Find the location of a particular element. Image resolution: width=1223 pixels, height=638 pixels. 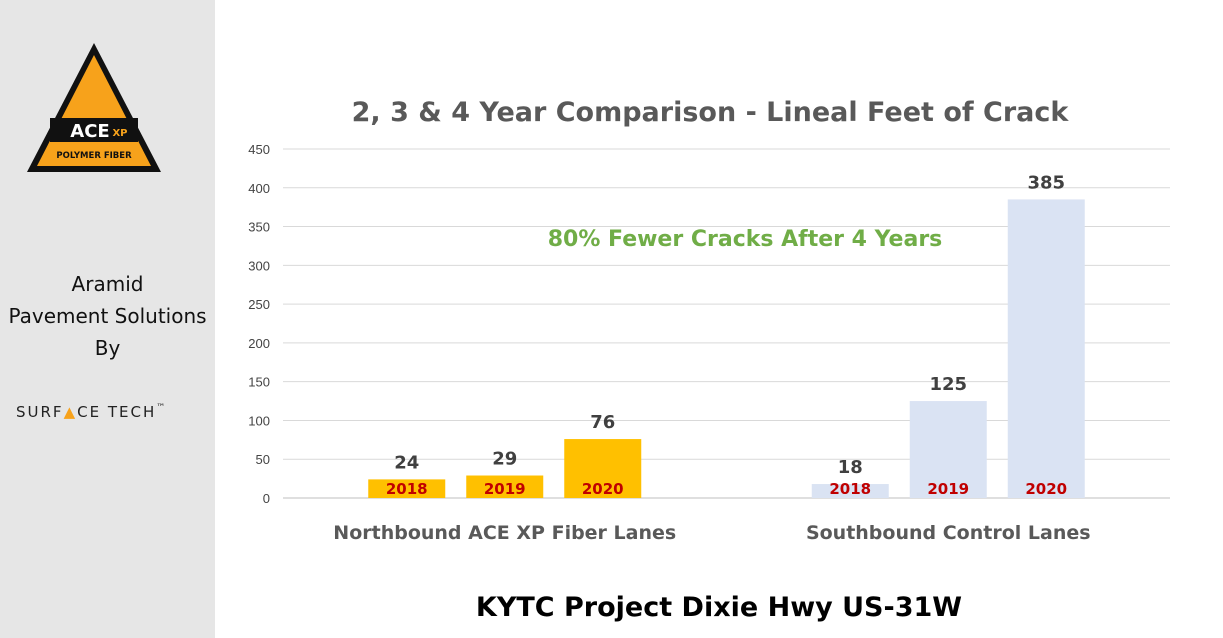

bar-1-2019 is located at coordinates (948, 449).